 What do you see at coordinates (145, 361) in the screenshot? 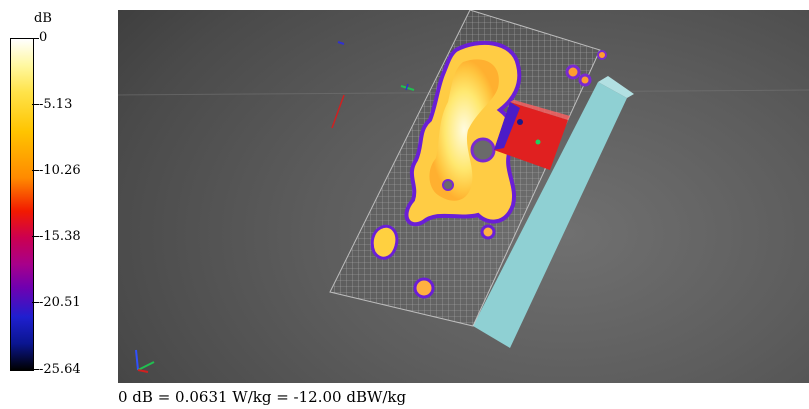
I see `orientation-axes-icon` at bounding box center [145, 361].